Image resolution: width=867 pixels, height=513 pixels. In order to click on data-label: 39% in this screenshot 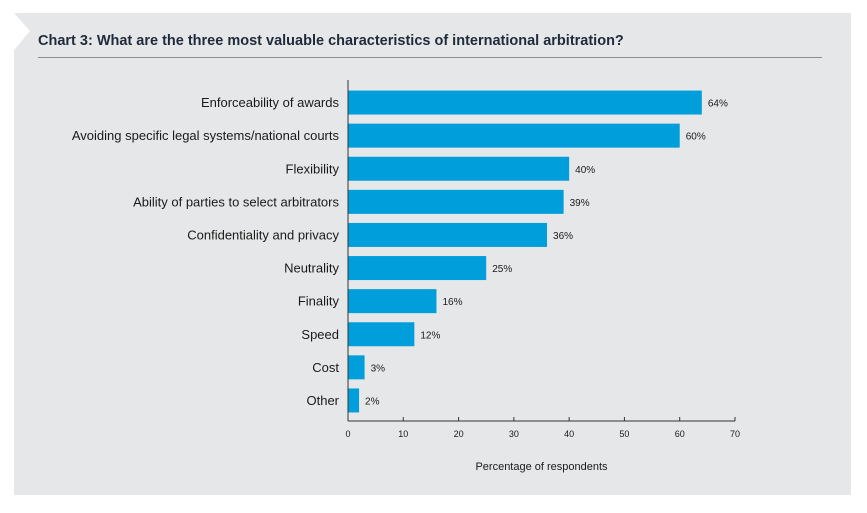, I will do `click(580, 203)`.